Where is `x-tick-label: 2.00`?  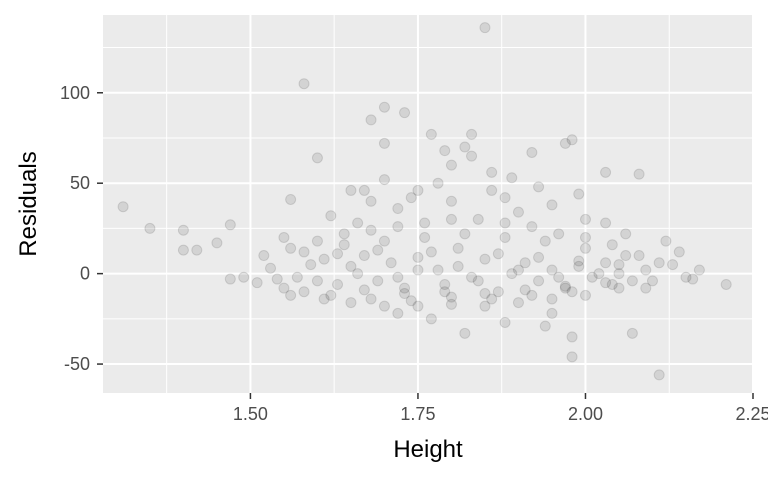 x-tick-label: 2.00 is located at coordinates (585, 414).